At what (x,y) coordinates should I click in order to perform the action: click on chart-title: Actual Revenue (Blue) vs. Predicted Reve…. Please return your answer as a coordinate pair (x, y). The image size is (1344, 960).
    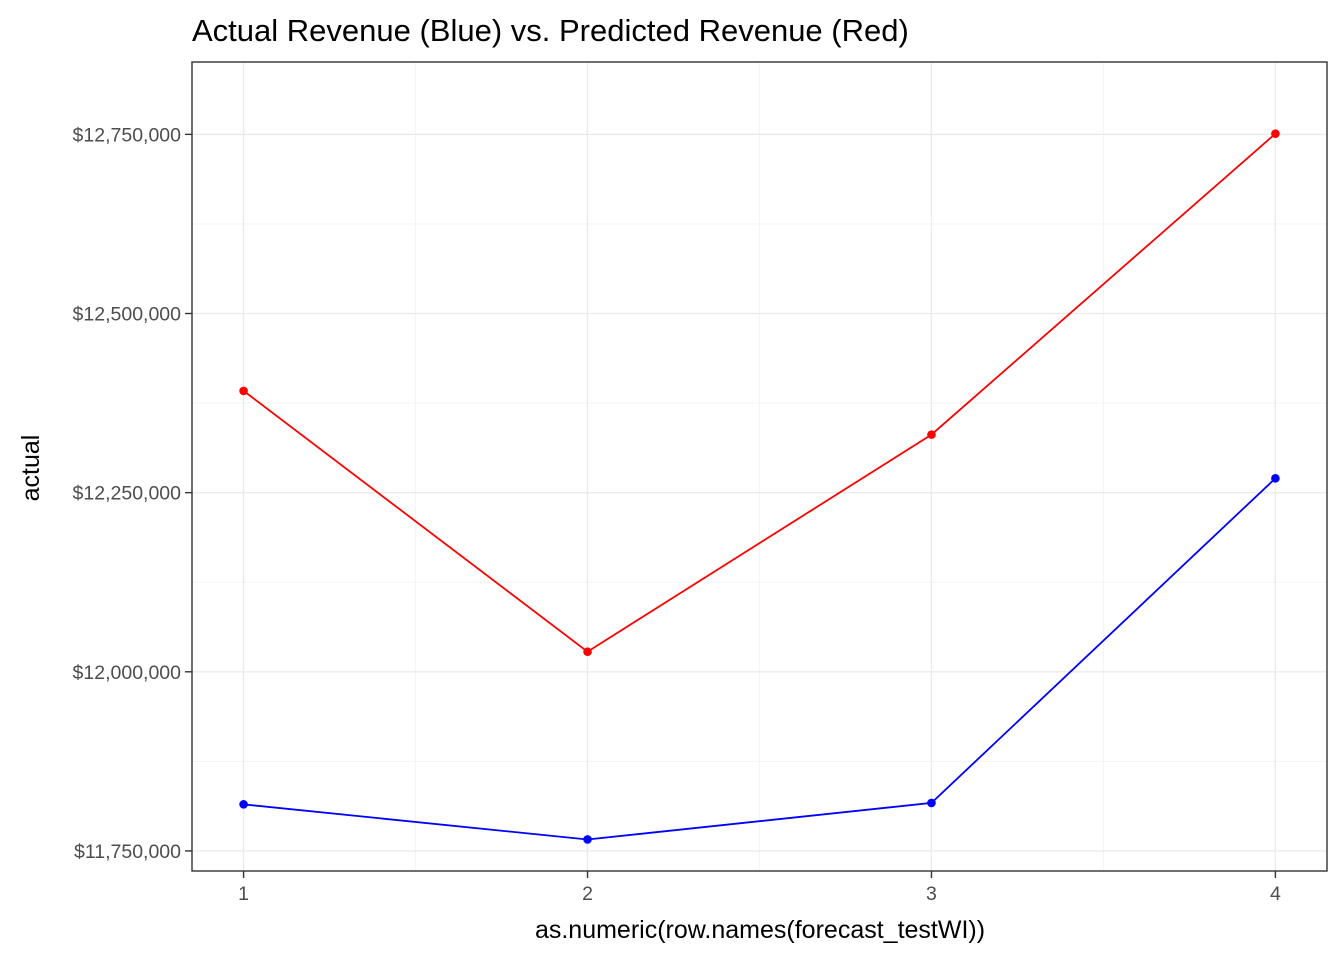
    Looking at the image, I should click on (550, 30).